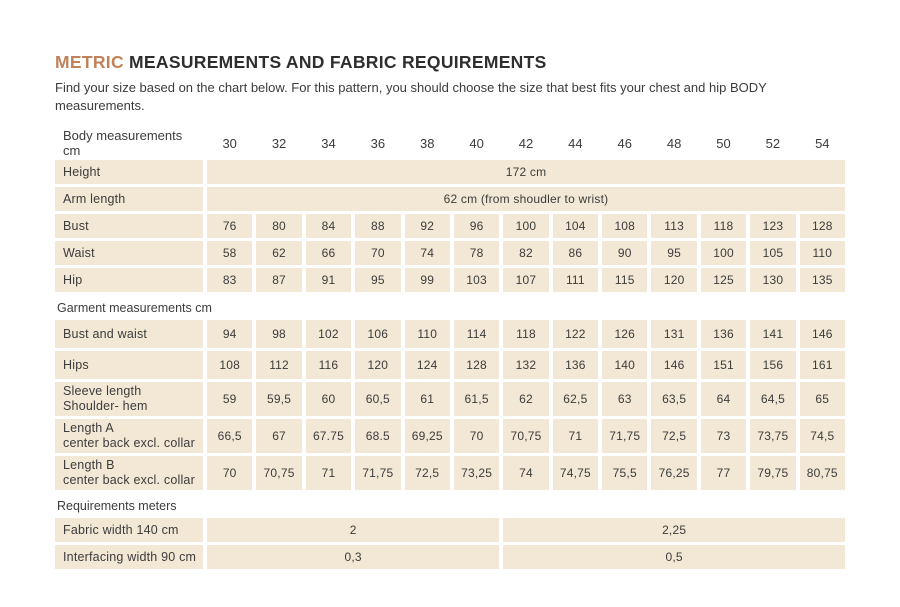 Image resolution: width=900 pixels, height=607 pixels. Describe the element at coordinates (773, 226) in the screenshot. I see `value-cell: 123` at that location.